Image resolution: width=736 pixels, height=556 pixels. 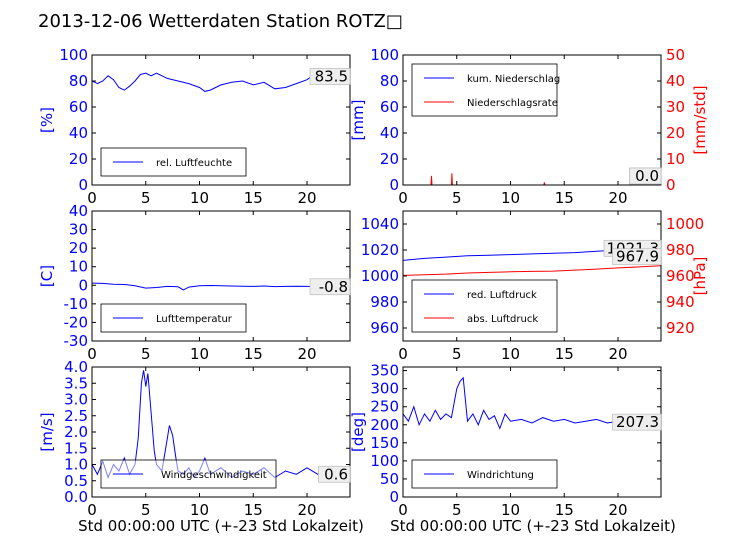 What do you see at coordinates (76, 432) in the screenshot?
I see `y-tick-label: 2.0` at bounding box center [76, 432].